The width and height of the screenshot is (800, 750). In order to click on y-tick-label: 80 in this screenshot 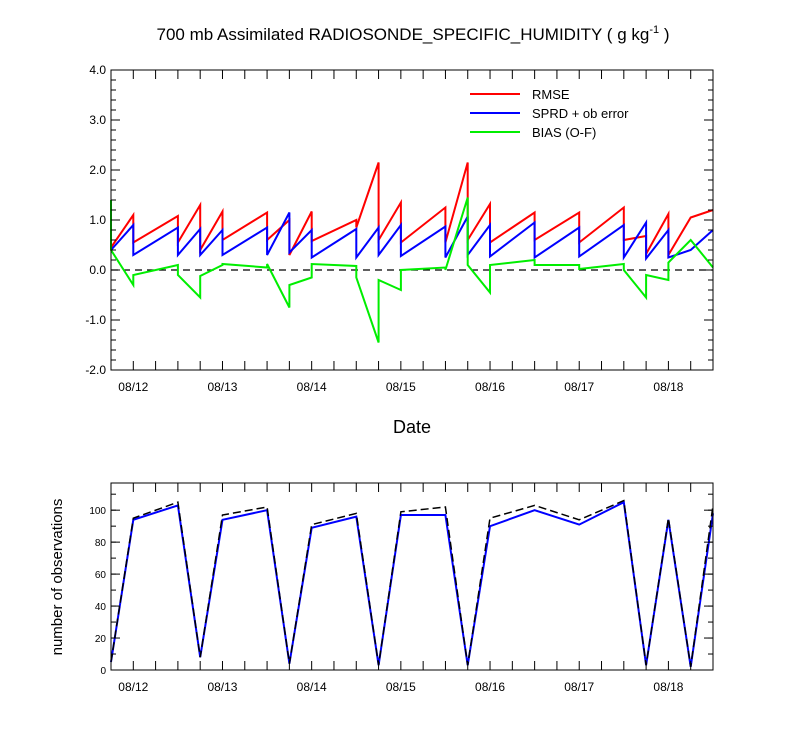, I will do `click(101, 543)`.